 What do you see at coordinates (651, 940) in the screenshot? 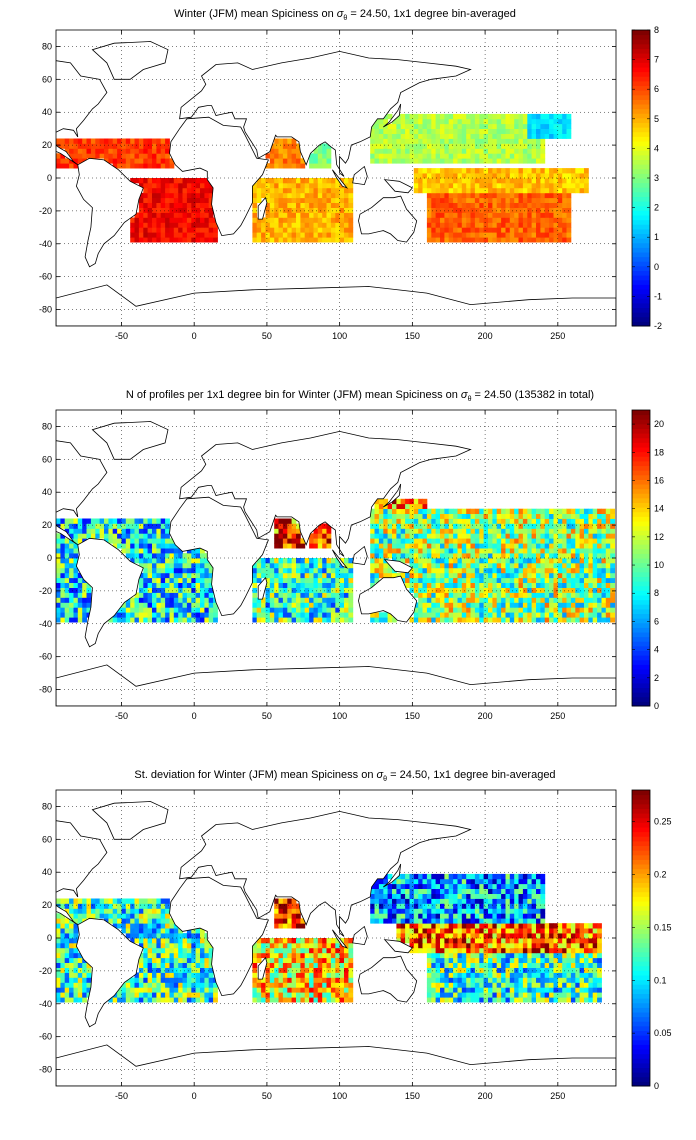
I see `panel-3-colorbar: 0 0.05 0.1 0.15 0.2 0.25` at bounding box center [651, 940].